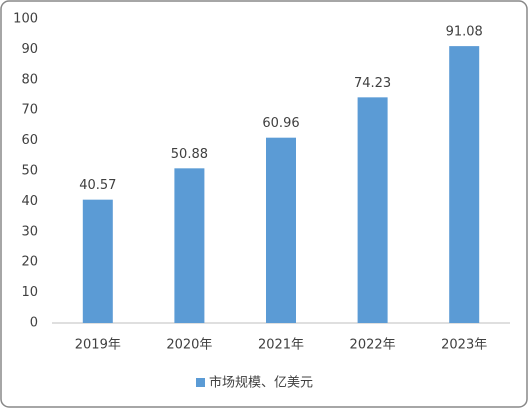  What do you see at coordinates (97, 185) in the screenshot?
I see `data-label: 40.57` at bounding box center [97, 185].